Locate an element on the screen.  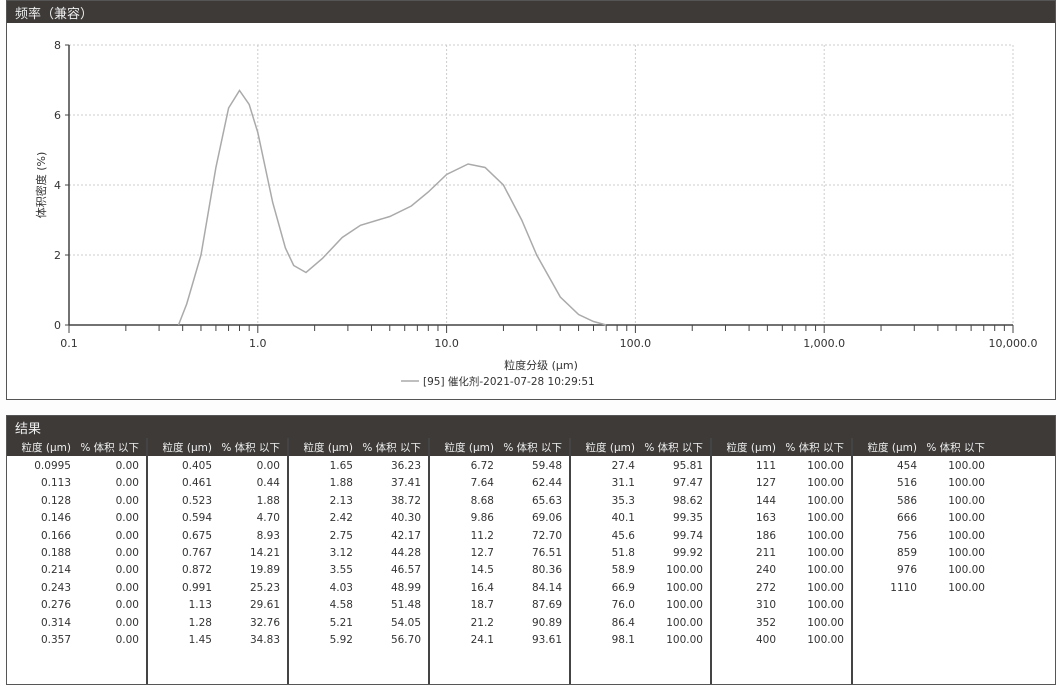
table-row: 0.314 0.00 is located at coordinates (76, 623).